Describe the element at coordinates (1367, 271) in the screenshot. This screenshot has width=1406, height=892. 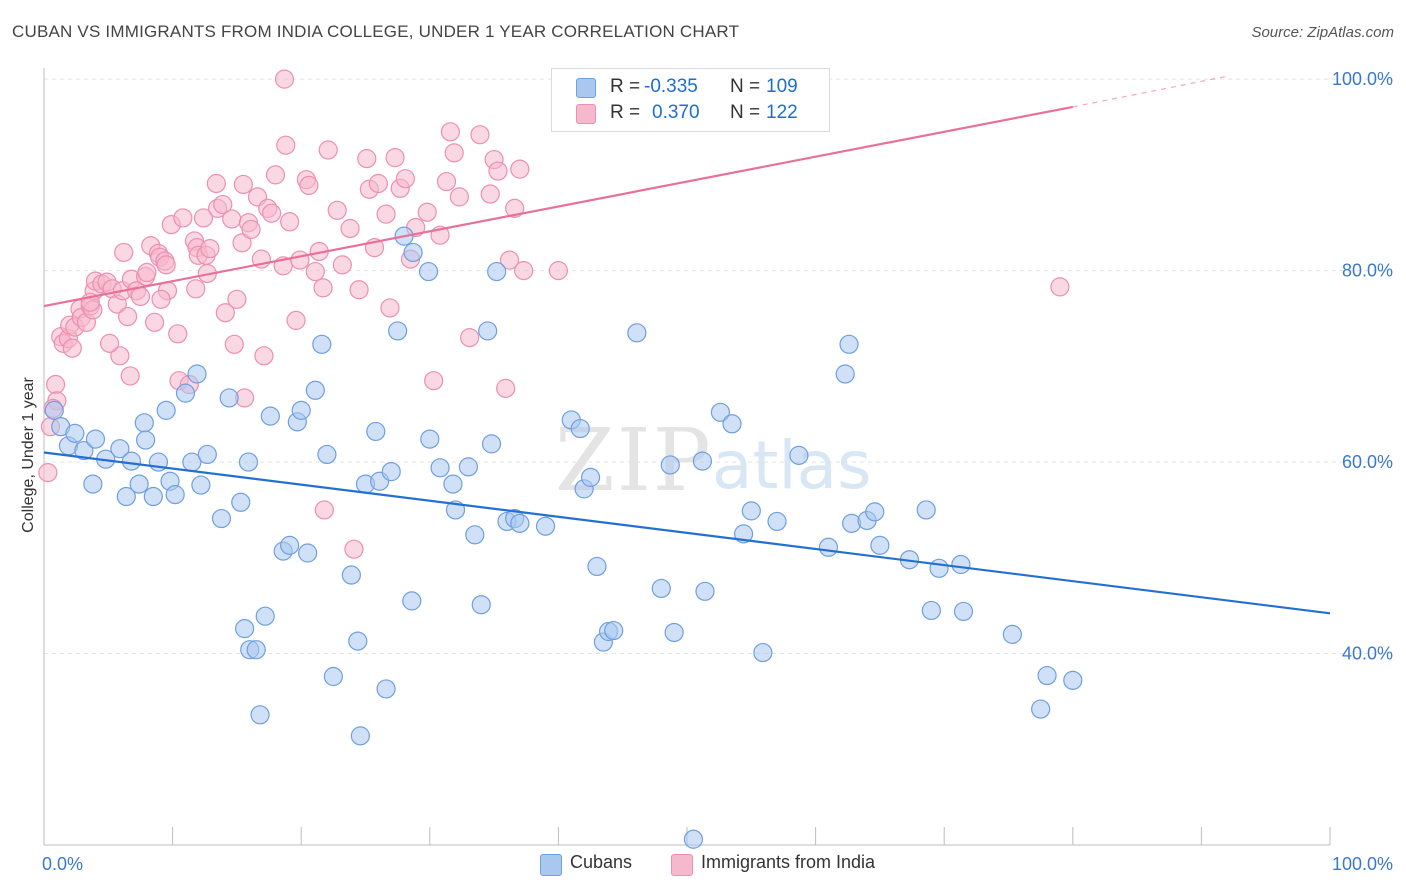
I see `y-tick-label: 80.0%` at that location.